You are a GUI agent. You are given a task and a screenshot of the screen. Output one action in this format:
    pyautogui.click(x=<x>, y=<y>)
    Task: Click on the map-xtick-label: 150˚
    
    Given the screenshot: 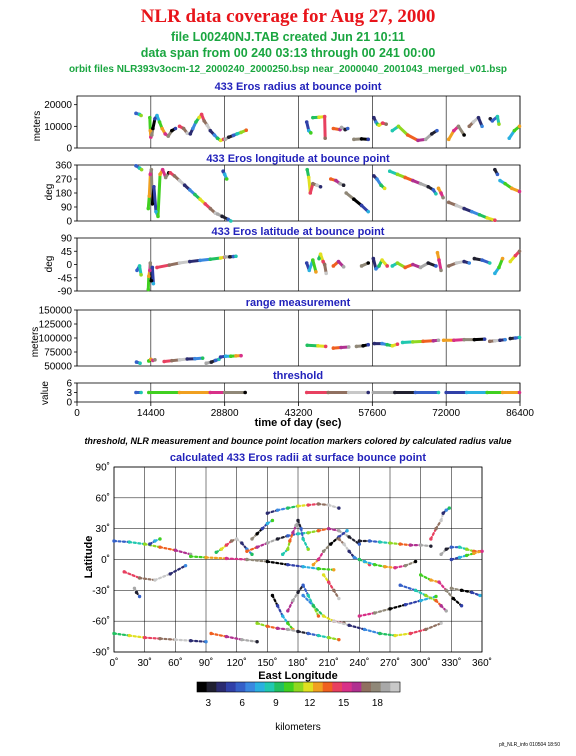 What is the action you would take?
    pyautogui.click(x=267, y=663)
    